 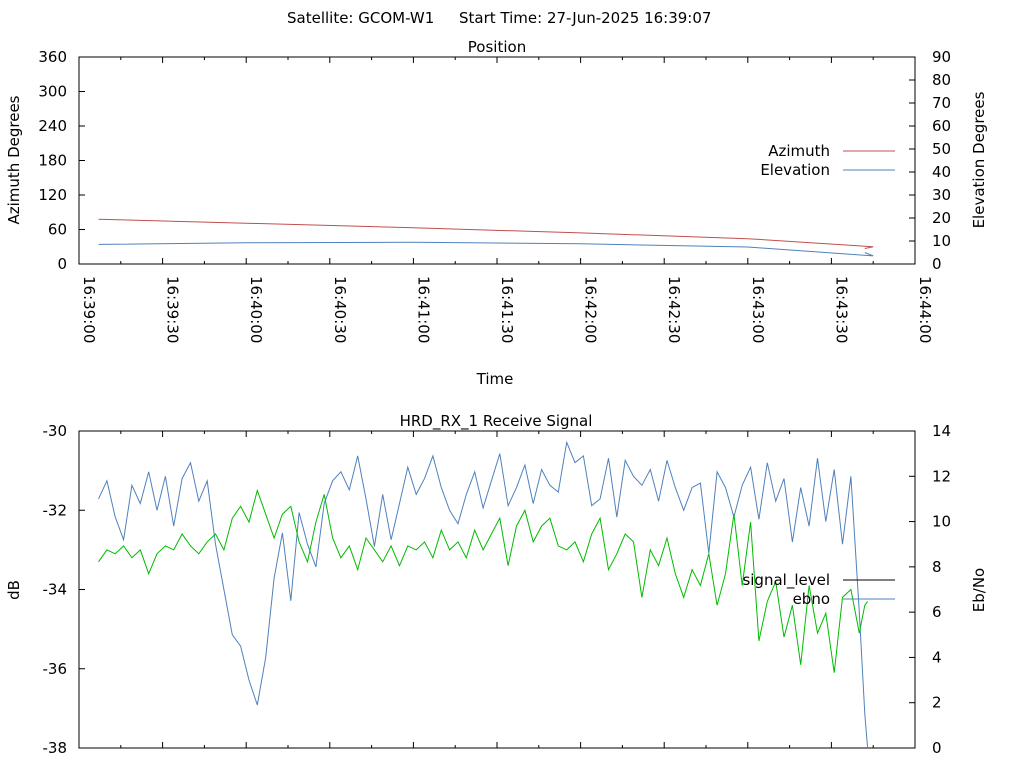 I want to click on series-line-azimuth, so click(x=486, y=233).